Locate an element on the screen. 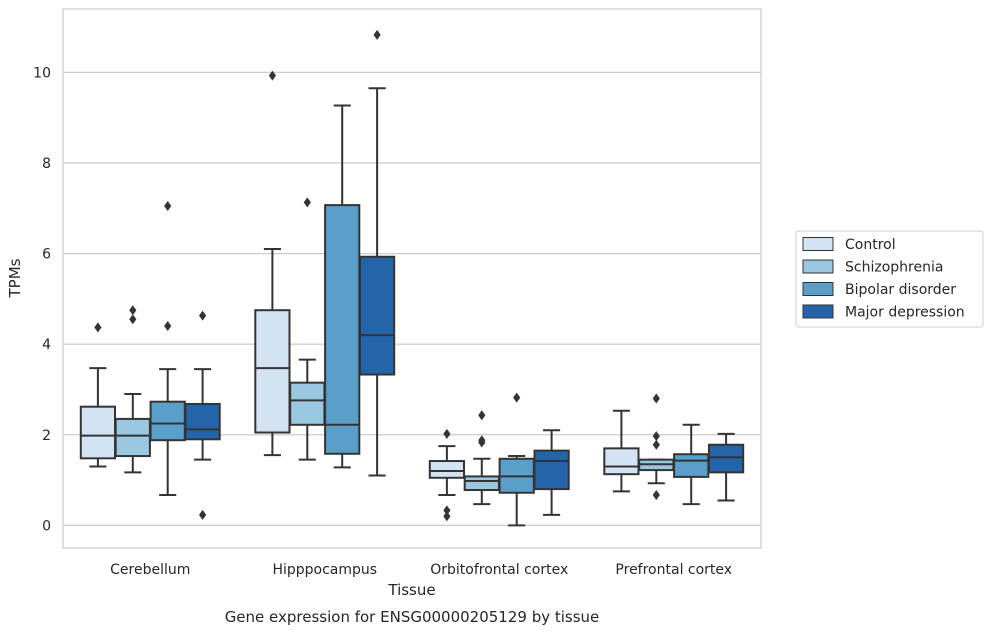 Image resolution: width=992 pixels, height=634 pixels. x-tick-label: Prefrontal cortex is located at coordinates (673, 570).